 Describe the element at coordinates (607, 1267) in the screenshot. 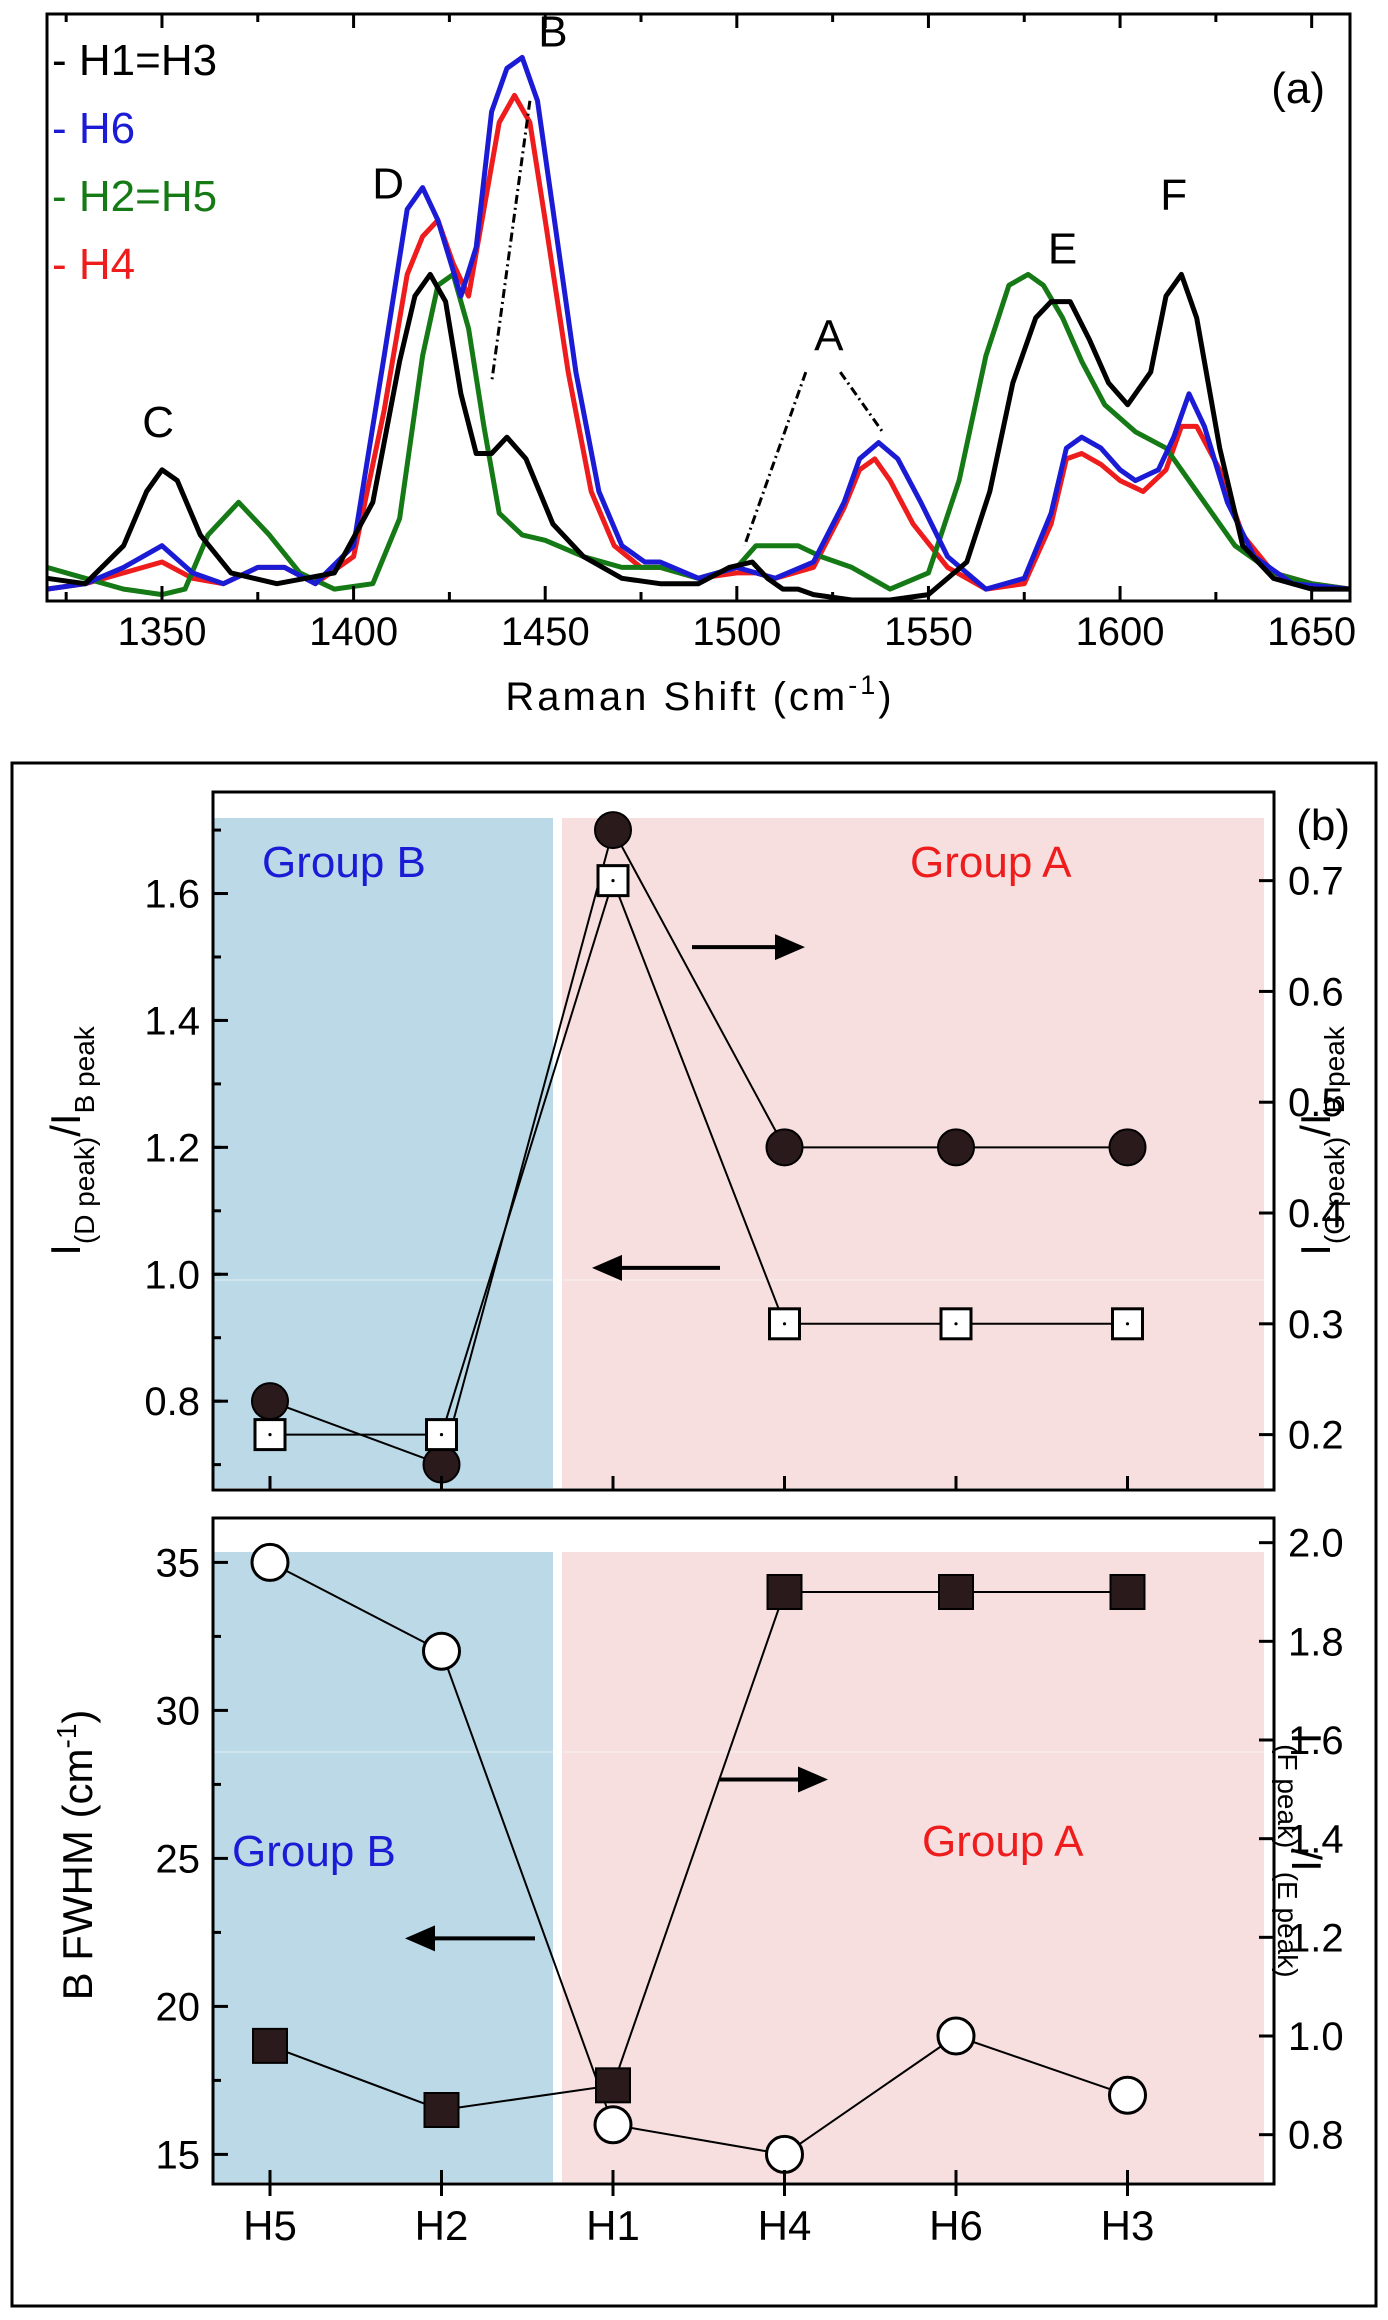

I see `arrow-to-left-axis-head` at that location.